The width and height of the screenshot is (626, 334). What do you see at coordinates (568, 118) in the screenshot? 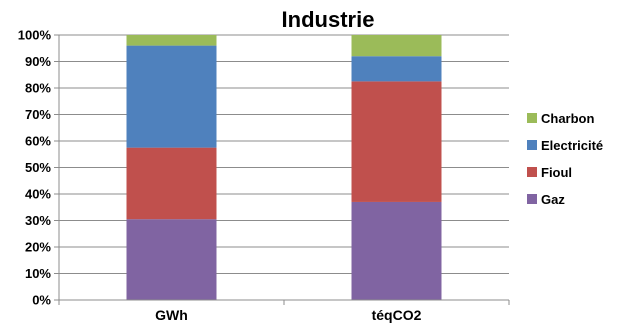
I see `legend-label: Charbon` at bounding box center [568, 118].